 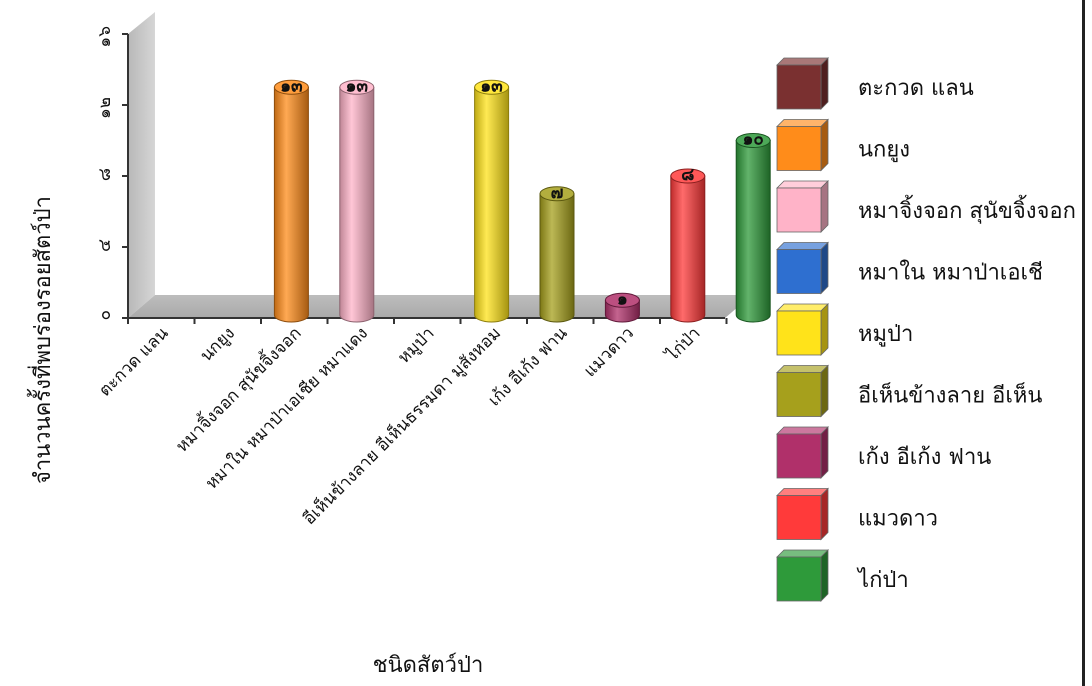 What do you see at coordinates (898, 519) in the screenshot?
I see `legend-label: แมวดาว` at bounding box center [898, 519].